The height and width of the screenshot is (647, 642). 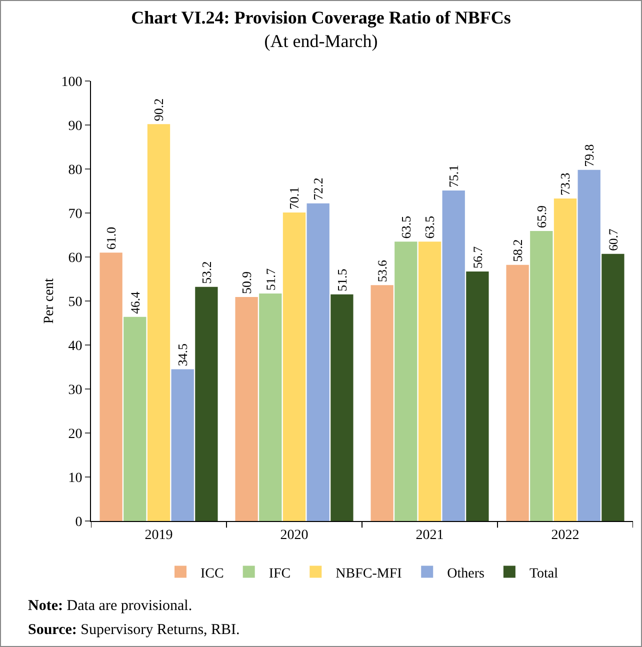 I want to click on y-tick-label: 100, so click(x=71, y=82).